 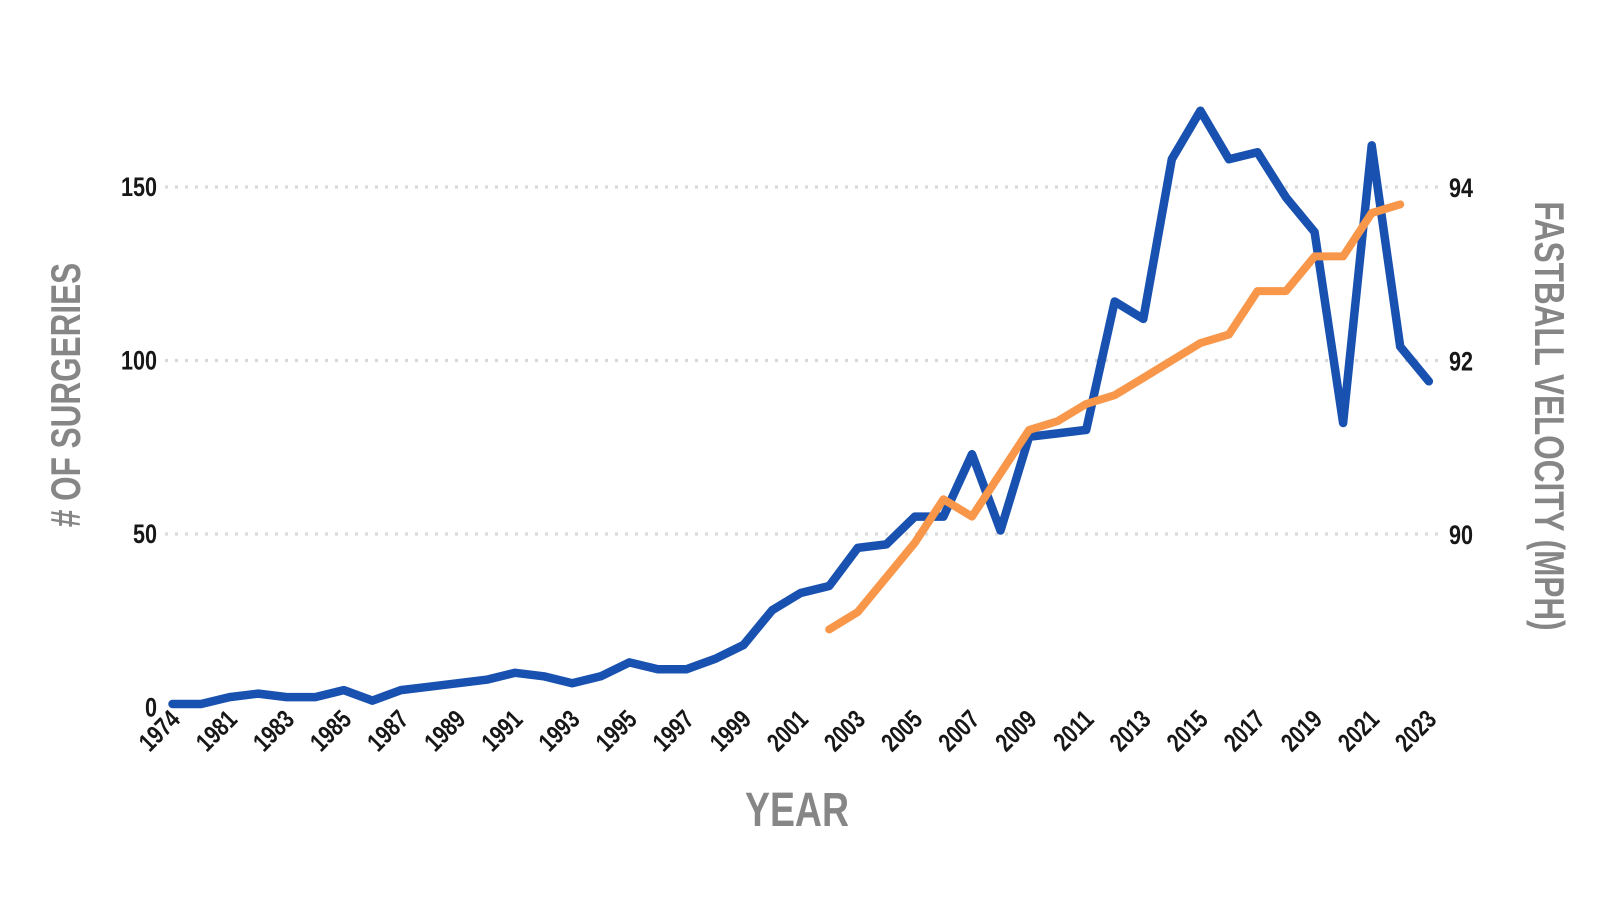 I want to click on left-tick-150: 150, so click(x=139, y=188).